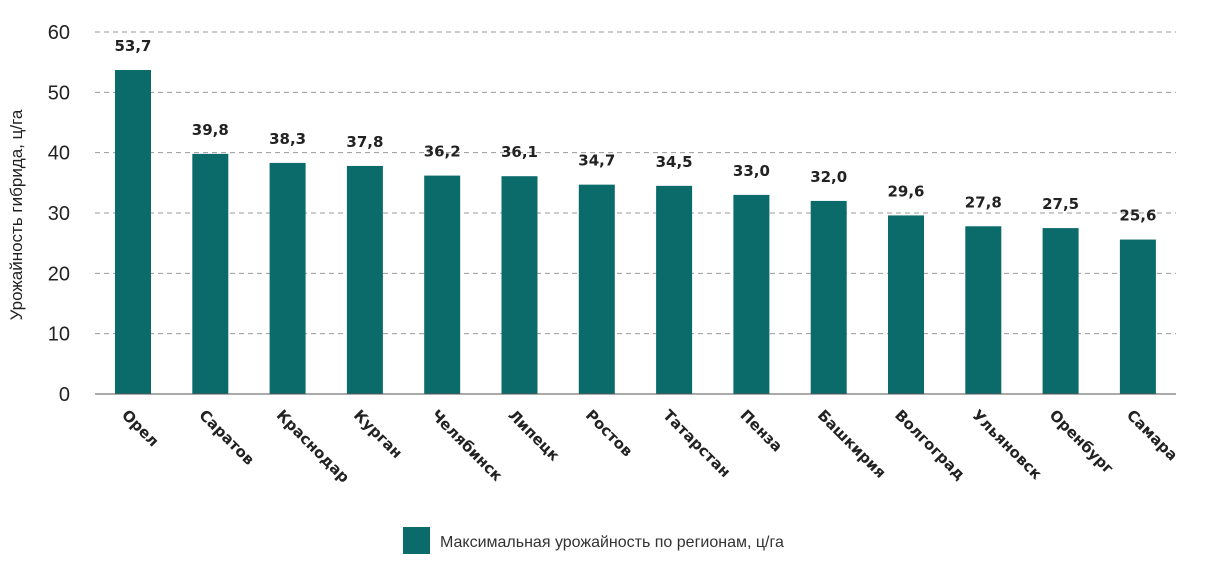  I want to click on value-label: 38,3, so click(287, 139).